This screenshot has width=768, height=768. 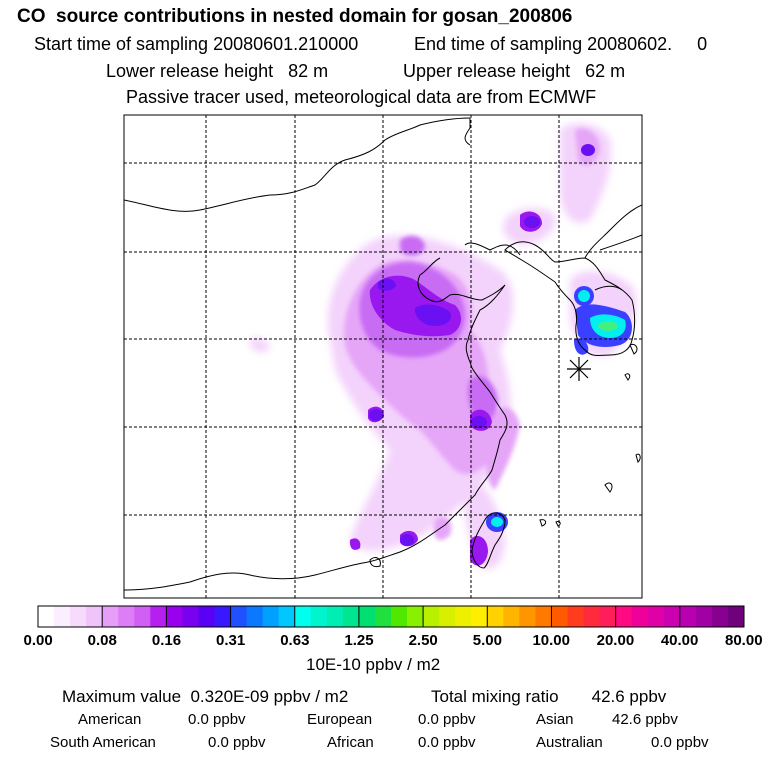 What do you see at coordinates (295, 640) in the screenshot?
I see `colorbar-tick-label: 0.63` at bounding box center [295, 640].